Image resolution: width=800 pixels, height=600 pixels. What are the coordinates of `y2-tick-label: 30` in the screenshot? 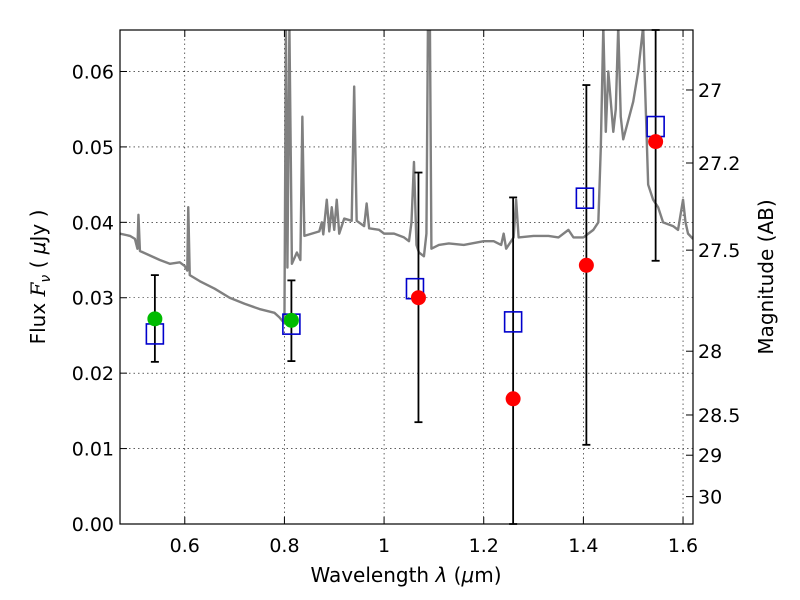 It's located at (710, 498).